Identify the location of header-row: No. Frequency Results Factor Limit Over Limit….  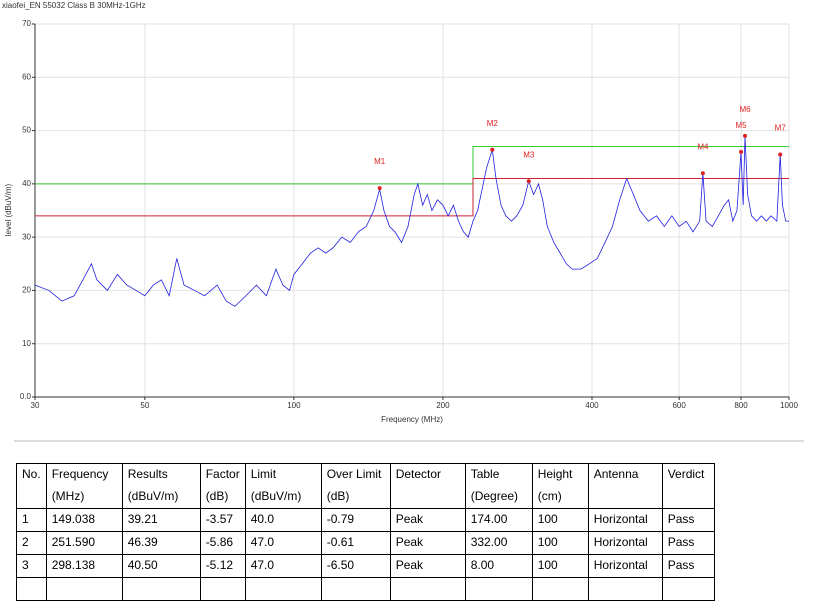
(365, 474).